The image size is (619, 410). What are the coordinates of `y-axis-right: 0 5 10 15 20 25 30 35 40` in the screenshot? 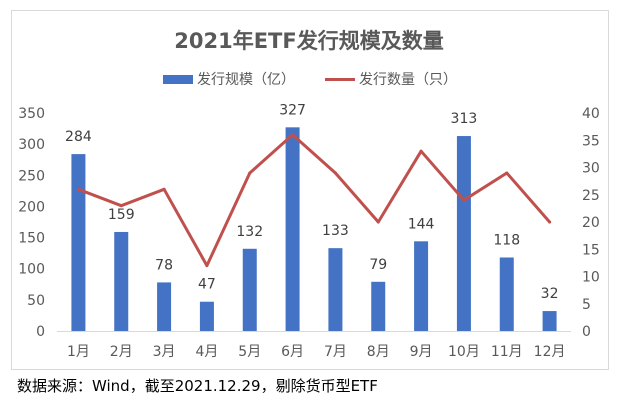 It's located at (591, 223).